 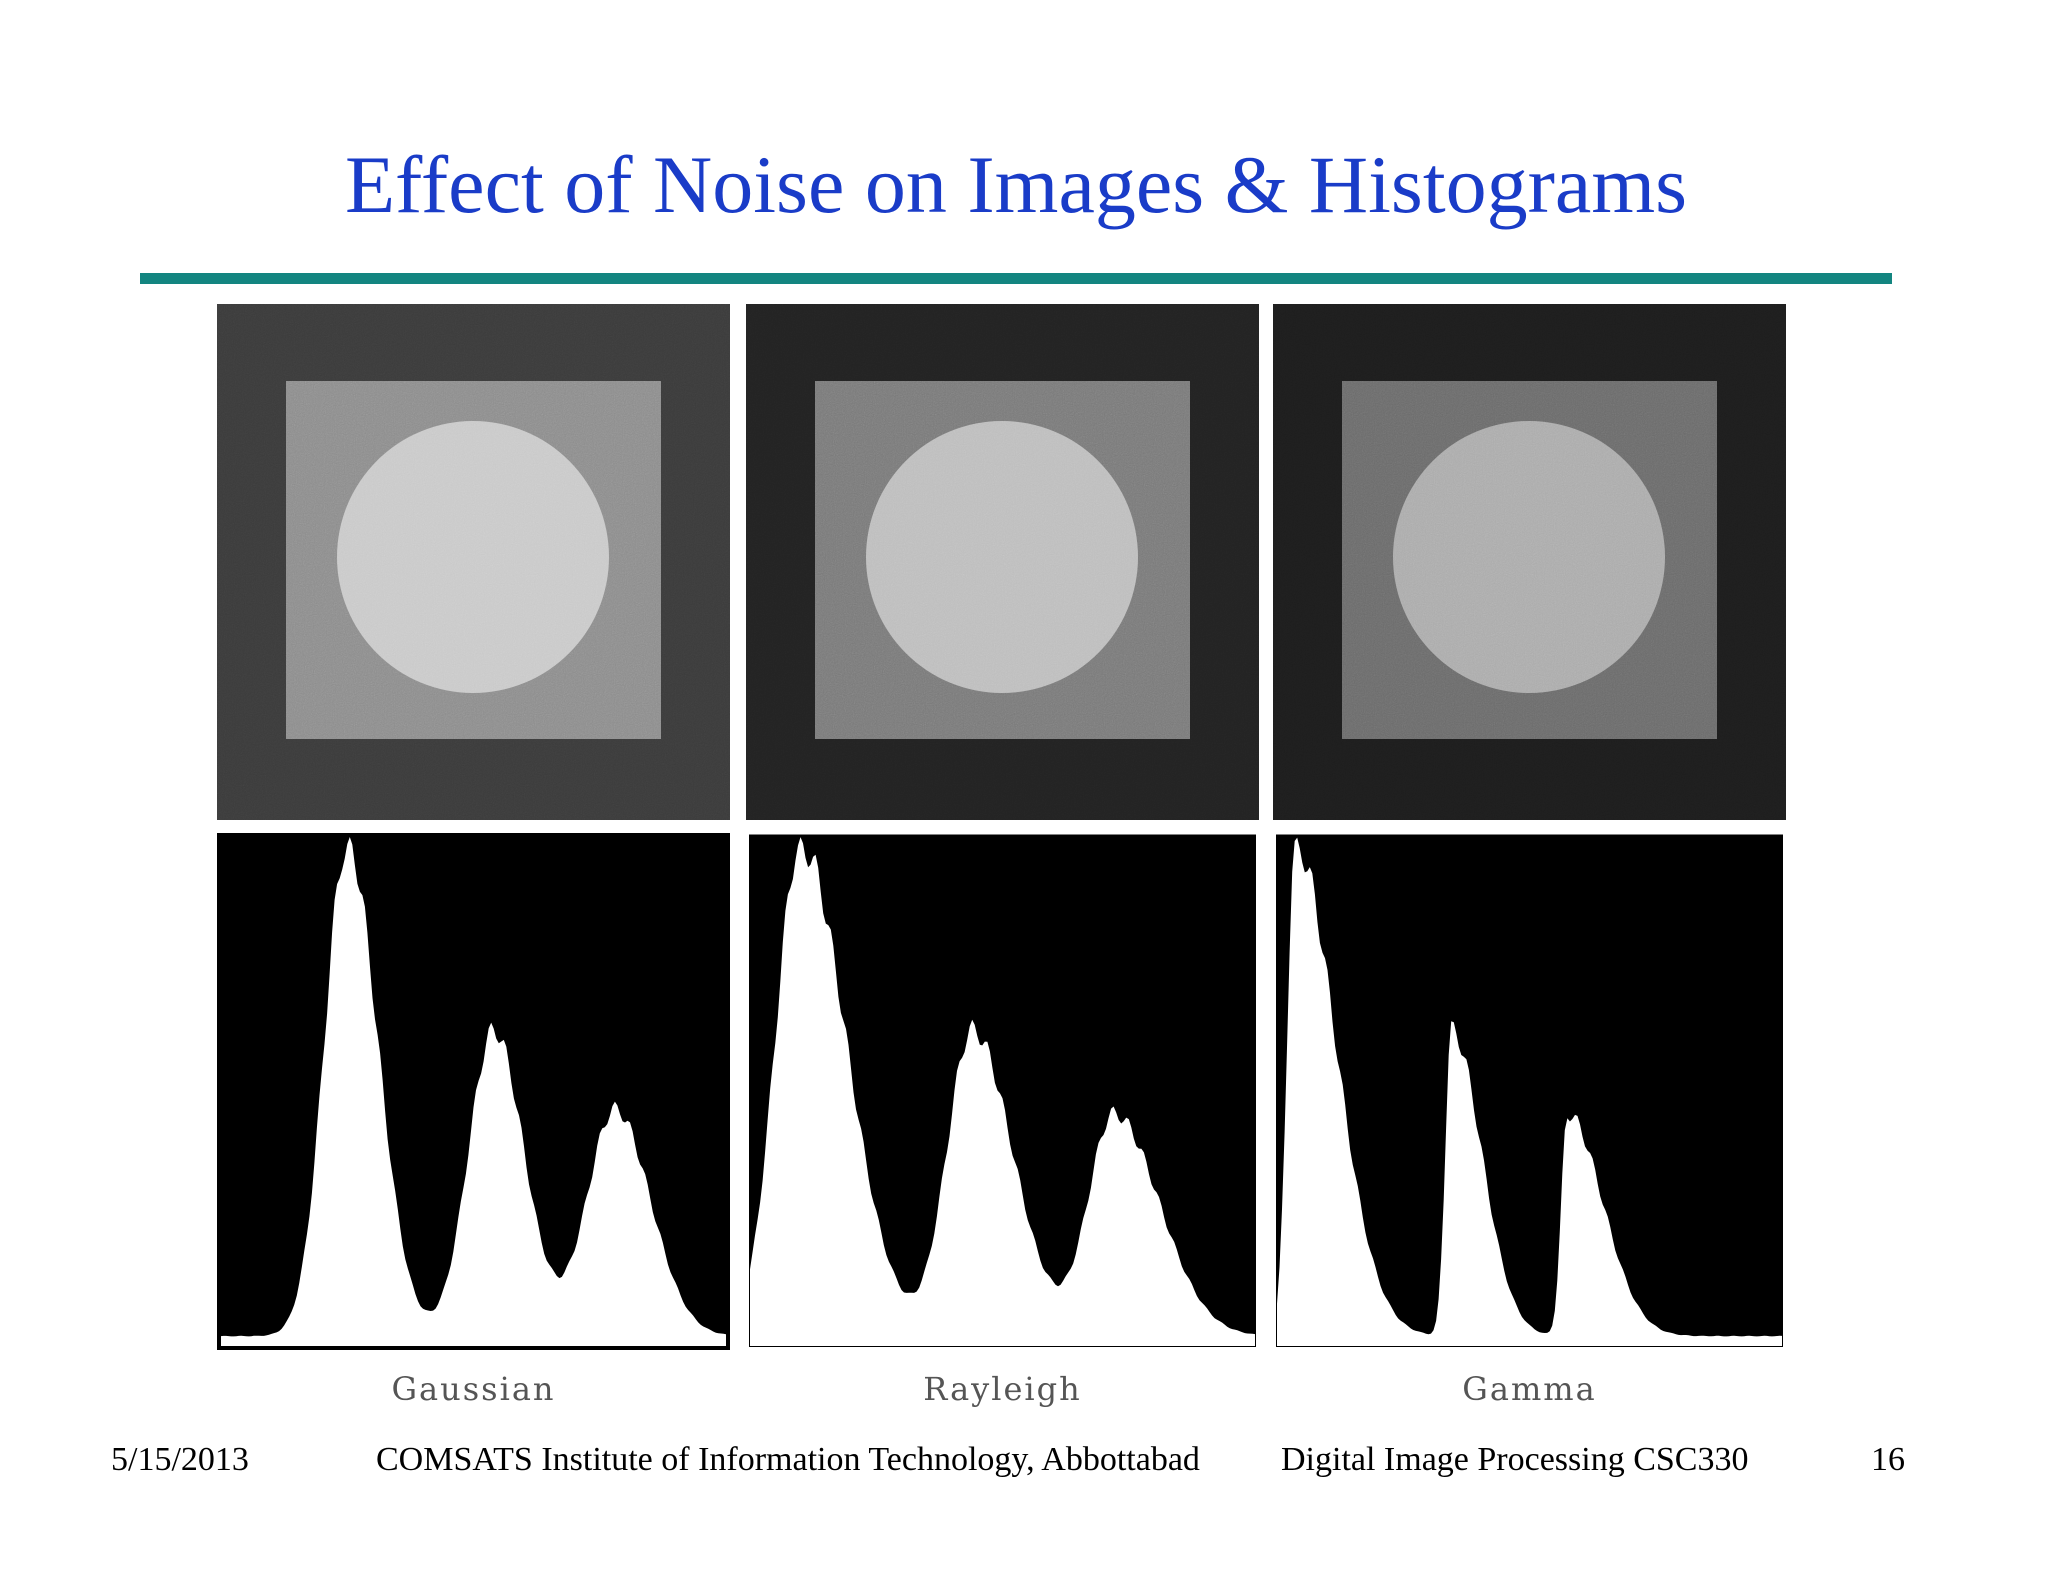 I want to click on panel-caption: Rayleigh, so click(x=1002, y=1389).